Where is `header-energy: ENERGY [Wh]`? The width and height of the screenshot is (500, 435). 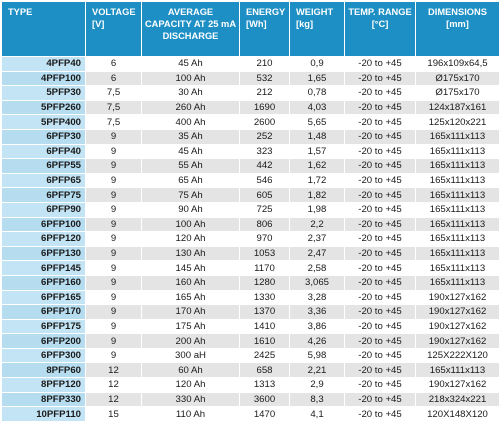
header-energy: ENERGY [Wh] is located at coordinates (264, 29).